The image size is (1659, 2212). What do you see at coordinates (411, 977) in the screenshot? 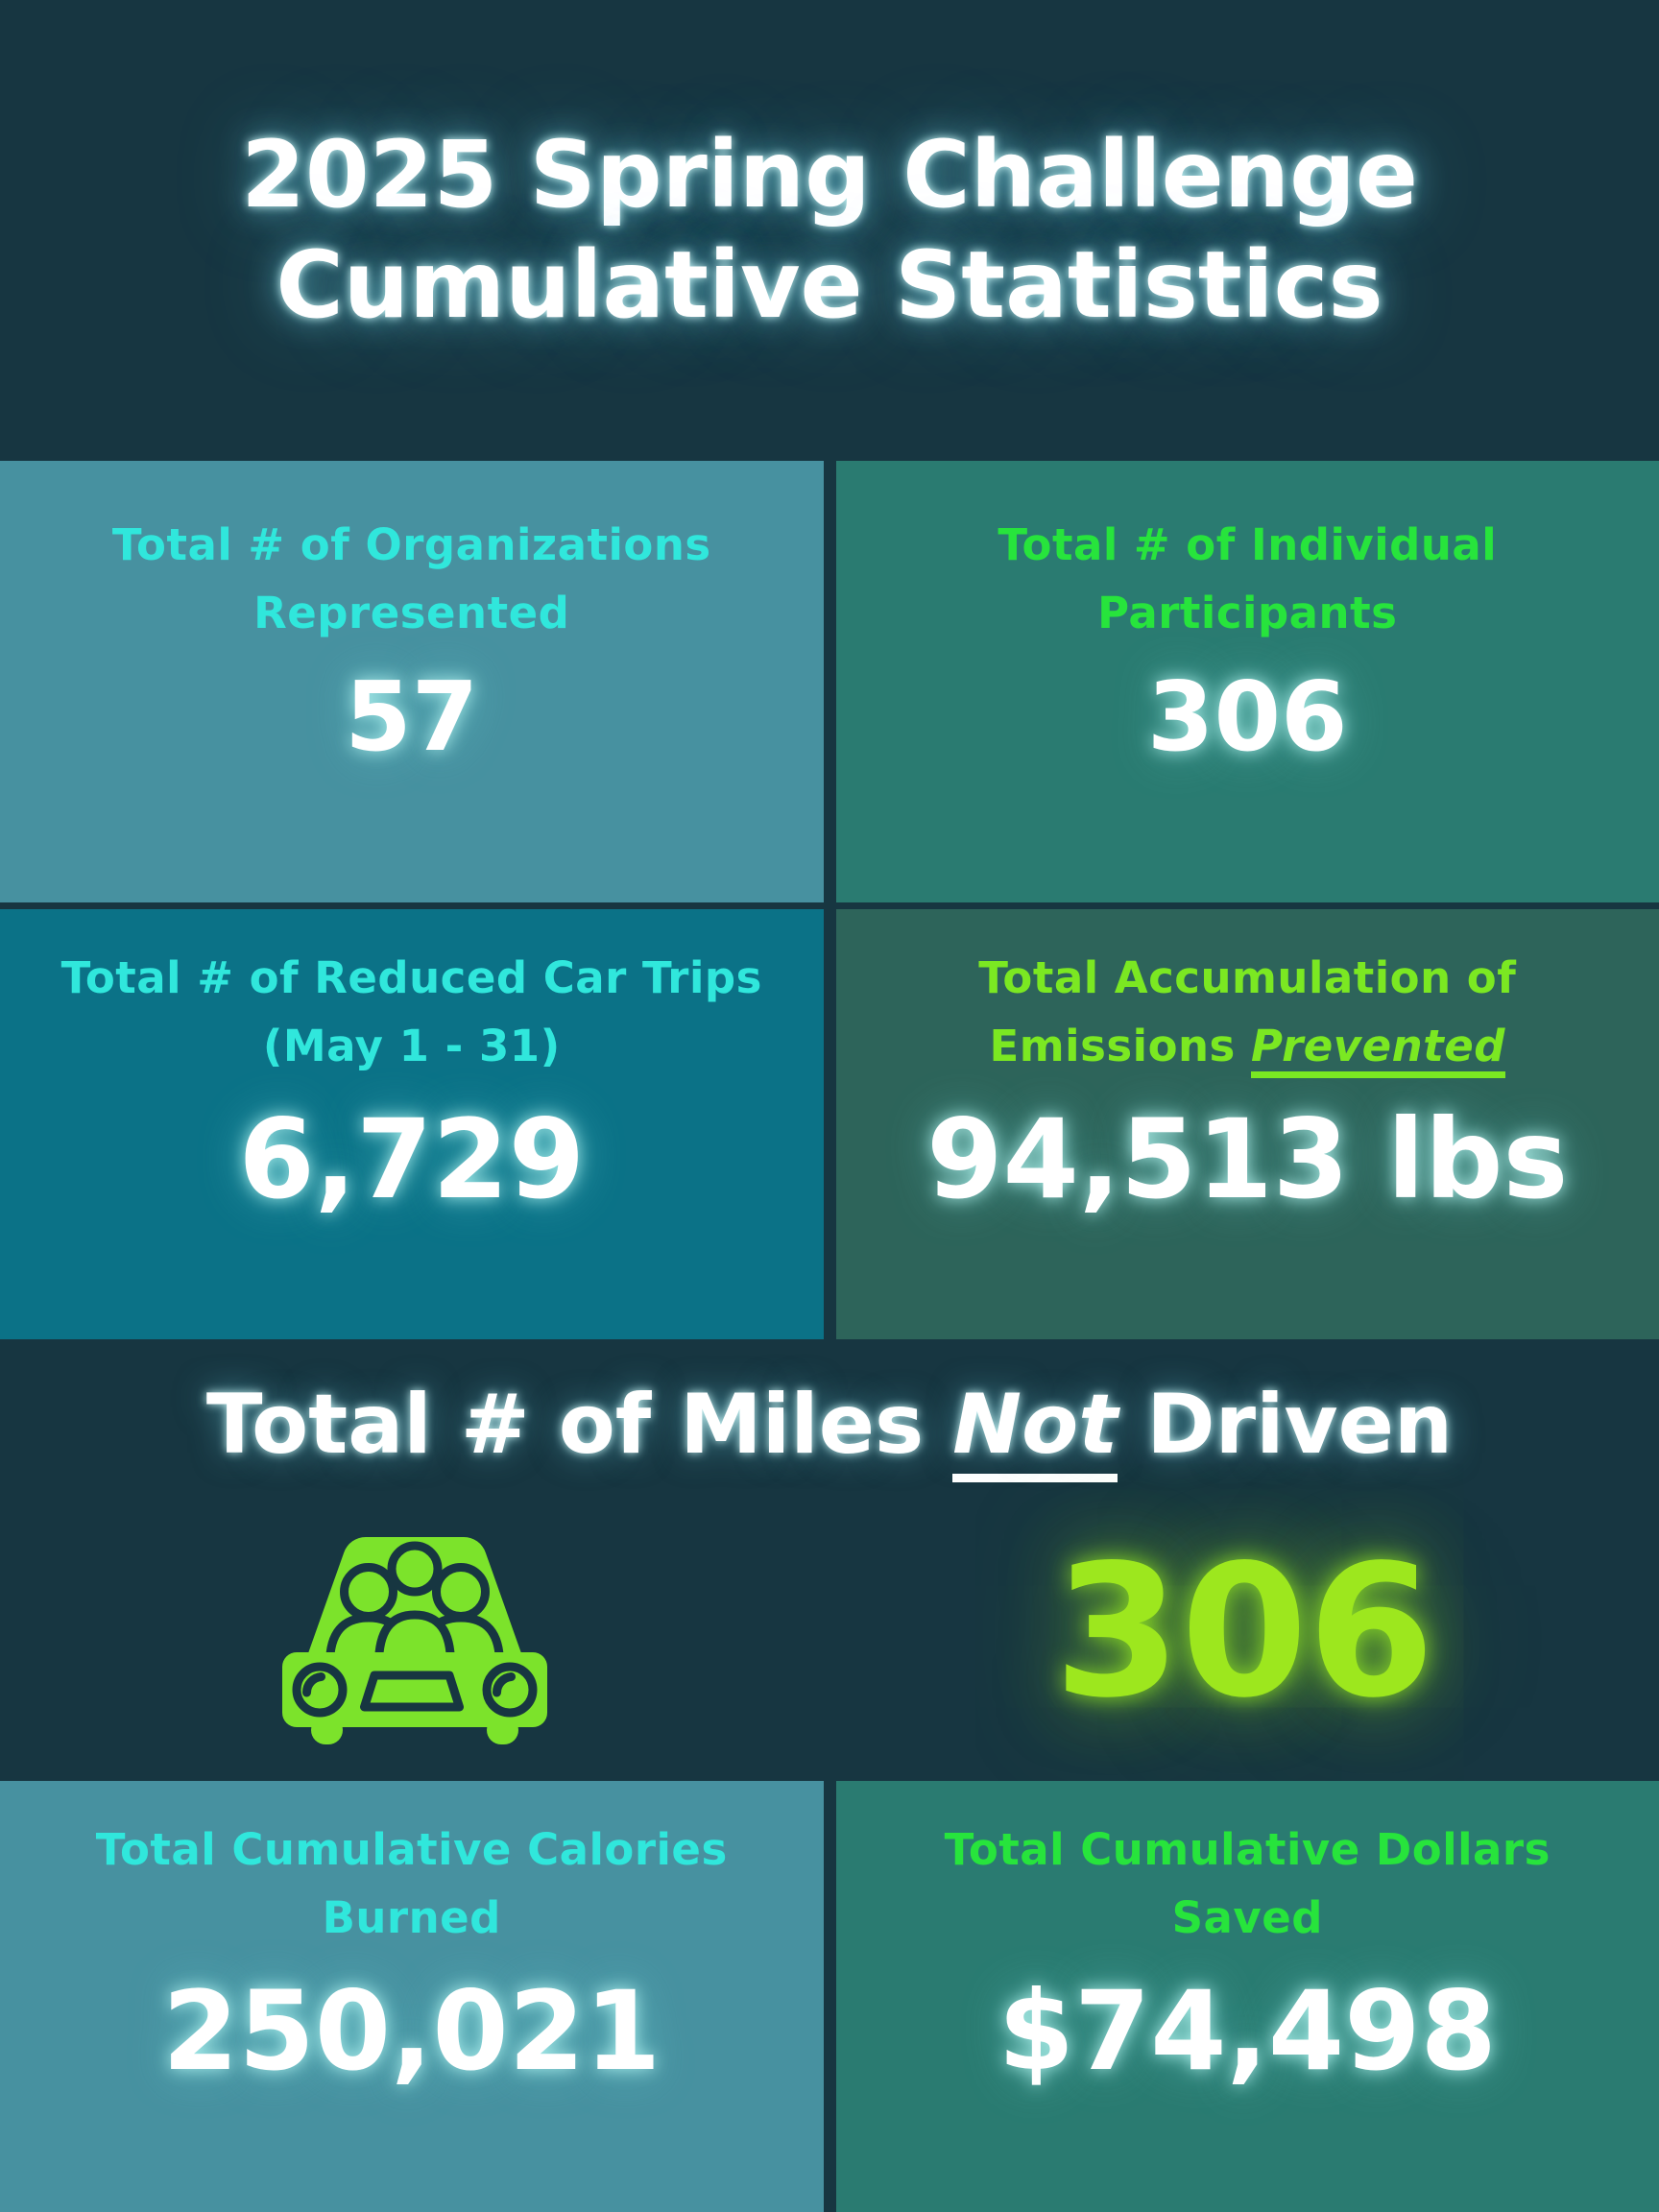
I see `reduced-trips-label-line1: Total # of Reduced Car Trips` at bounding box center [411, 977].